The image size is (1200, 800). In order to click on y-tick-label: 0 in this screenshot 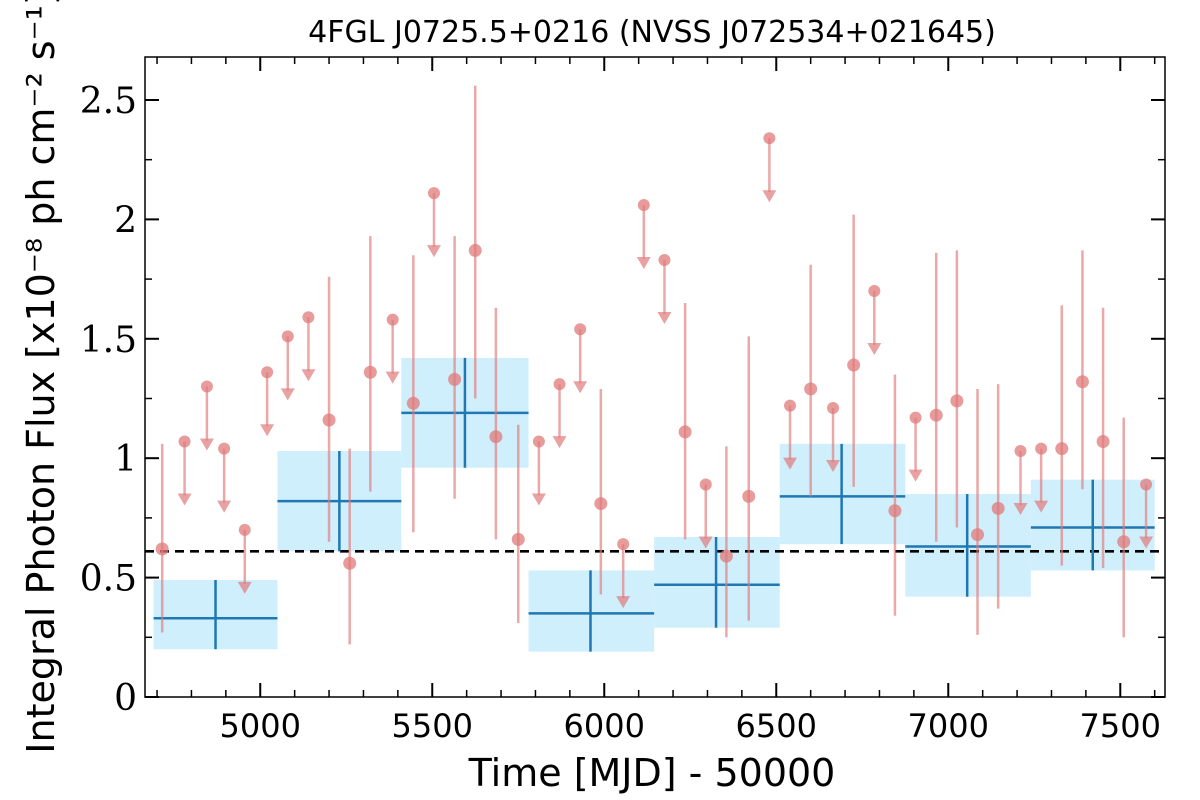, I will do `click(125, 698)`.